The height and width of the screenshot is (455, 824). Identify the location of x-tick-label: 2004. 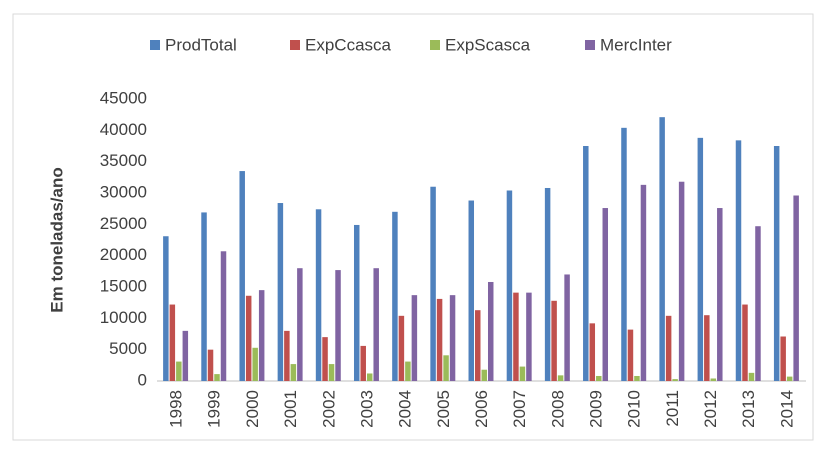
(405, 409).